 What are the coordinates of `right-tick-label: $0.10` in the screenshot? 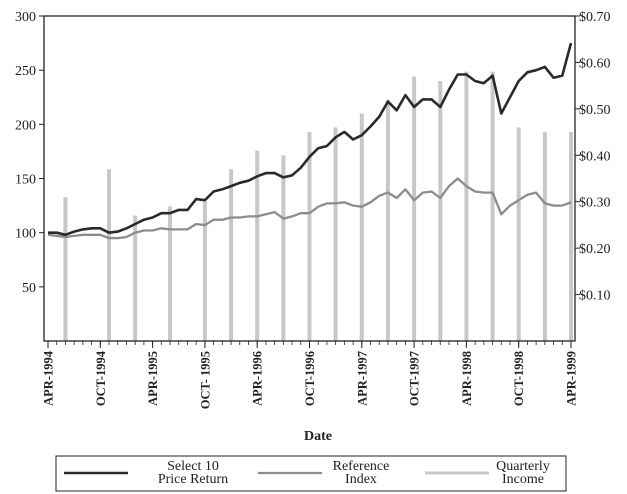 It's located at (595, 296).